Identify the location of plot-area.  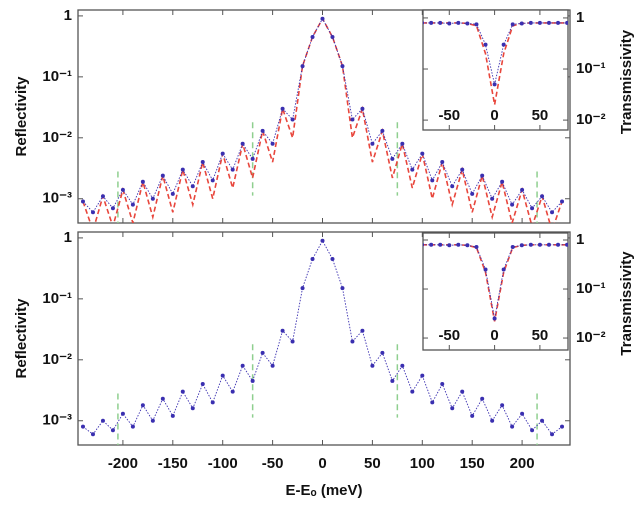
(495, 70).